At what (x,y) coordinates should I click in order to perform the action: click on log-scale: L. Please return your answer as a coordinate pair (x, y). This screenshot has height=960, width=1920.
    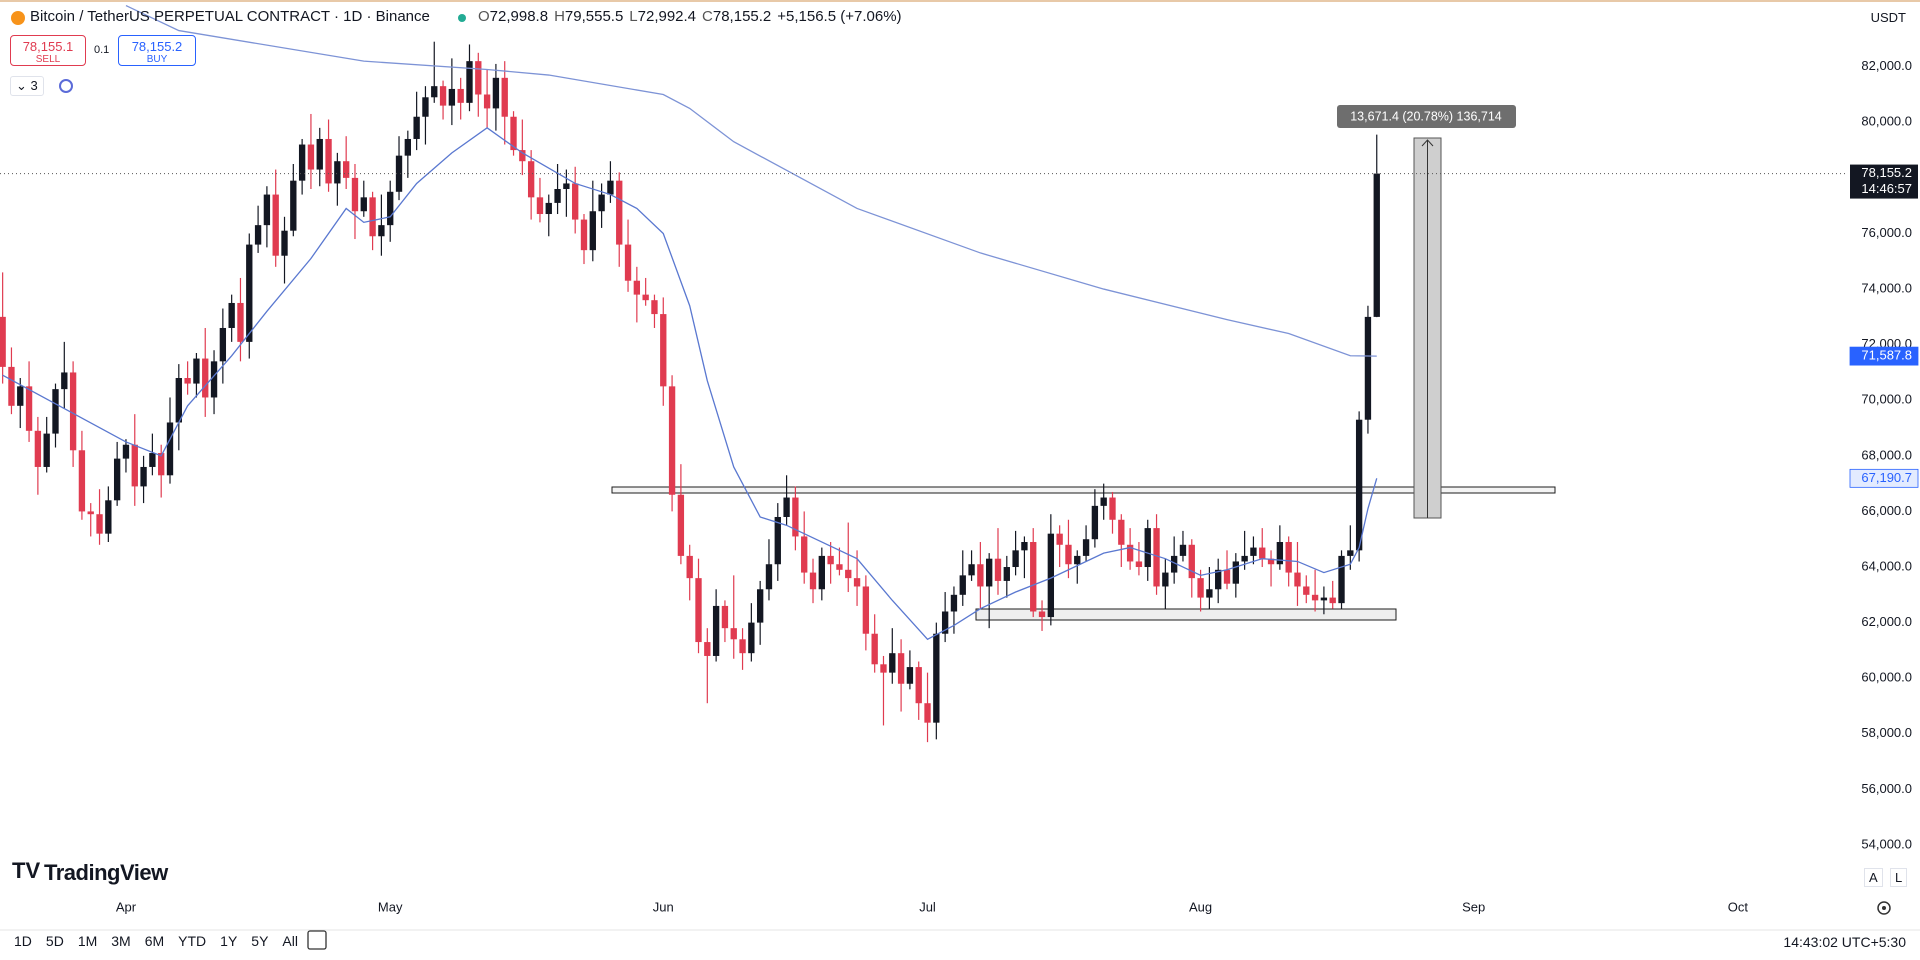
    Looking at the image, I should click on (1899, 877).